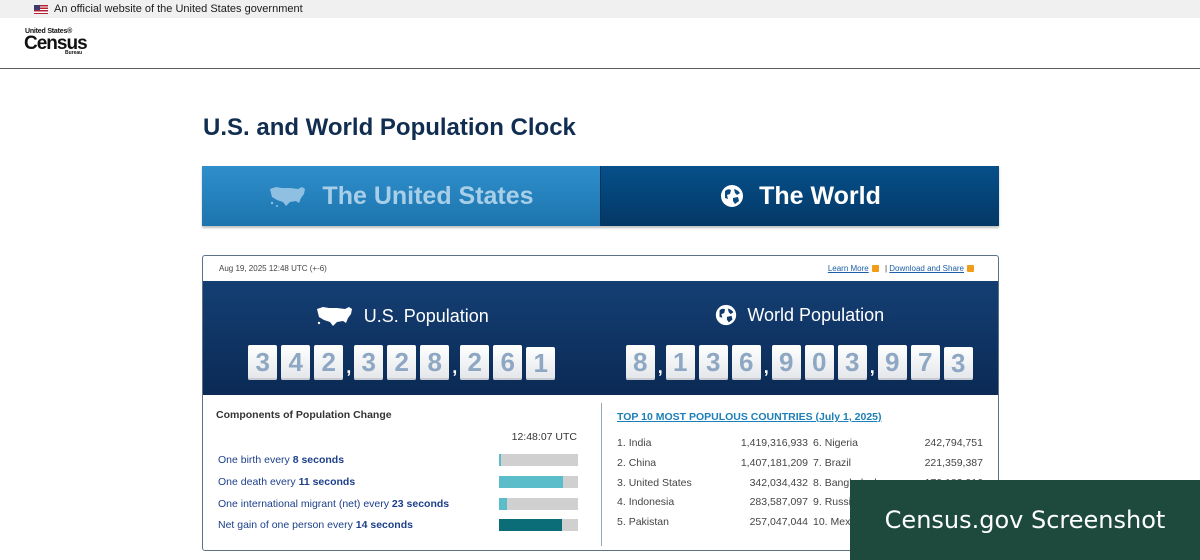 This screenshot has width=1200, height=560. What do you see at coordinates (273, 268) in the screenshot?
I see `clock-timestamp: Aug 19, 2025 12:48 UTC (+-6)` at bounding box center [273, 268].